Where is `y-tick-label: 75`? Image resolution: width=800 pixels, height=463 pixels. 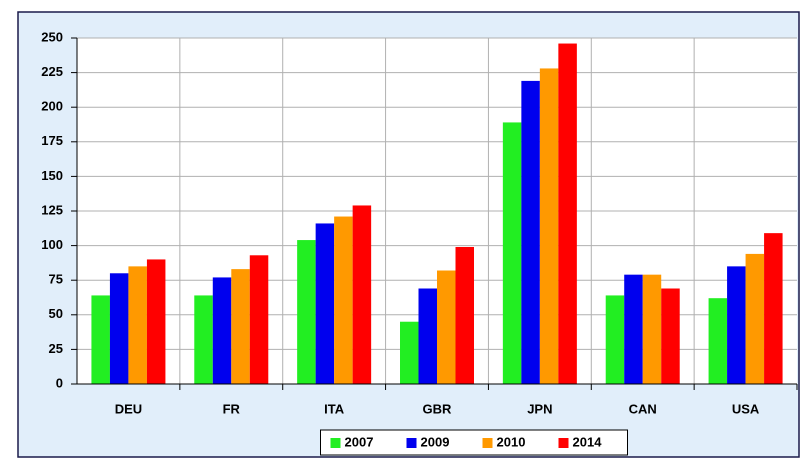
y-tick-label: 75 is located at coordinates (56, 279).